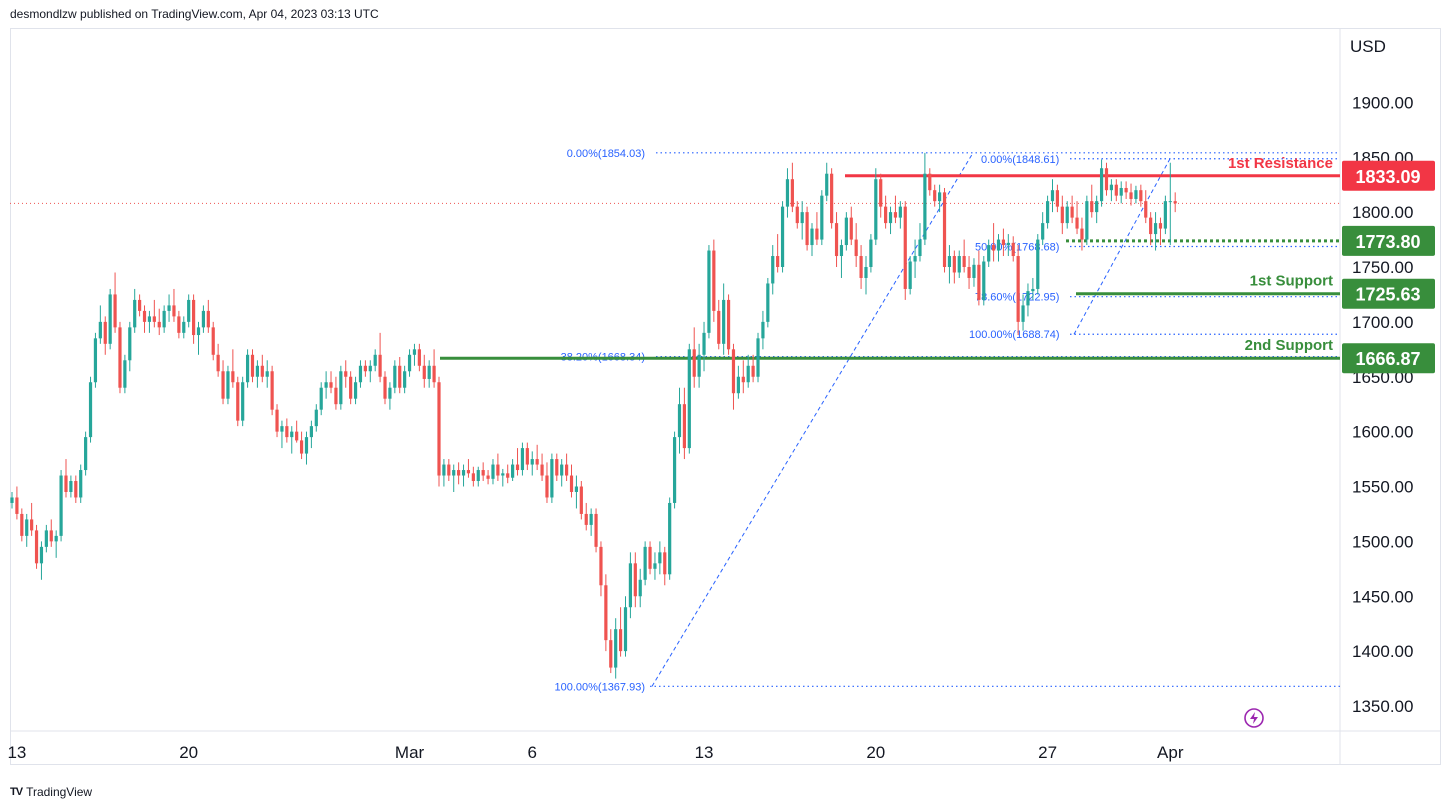  What do you see at coordinates (410, 752) in the screenshot?
I see `x-tick-label: Mar` at bounding box center [410, 752].